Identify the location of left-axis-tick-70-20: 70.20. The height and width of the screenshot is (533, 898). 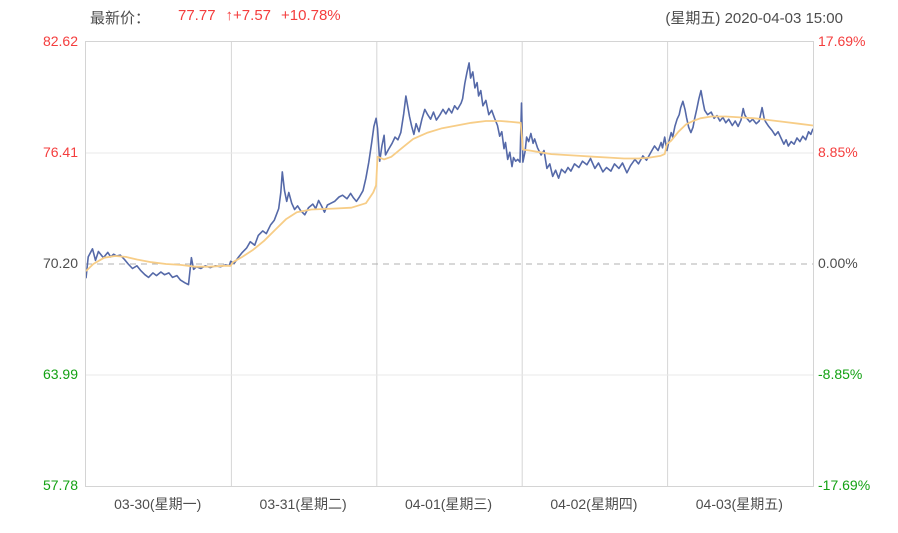
(60, 263).